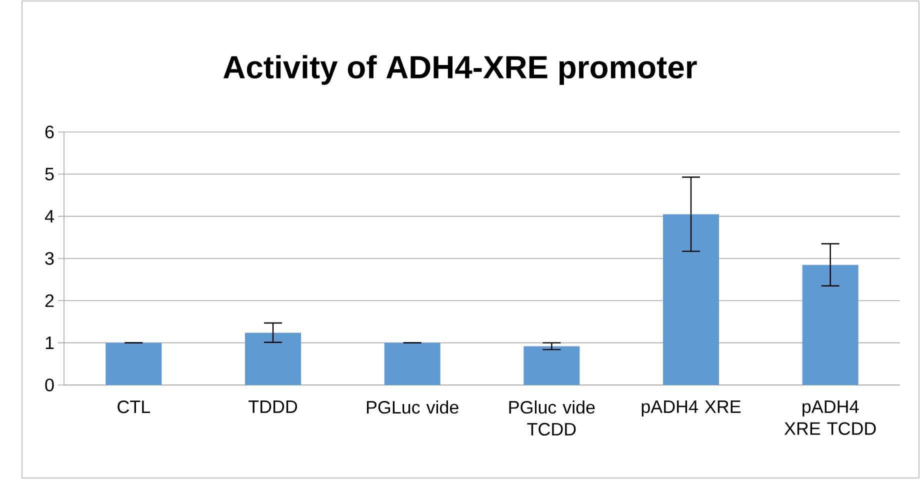  What do you see at coordinates (460, 70) in the screenshot?
I see `chart-title: Activity of ADH4-XRE promoter` at bounding box center [460, 70].